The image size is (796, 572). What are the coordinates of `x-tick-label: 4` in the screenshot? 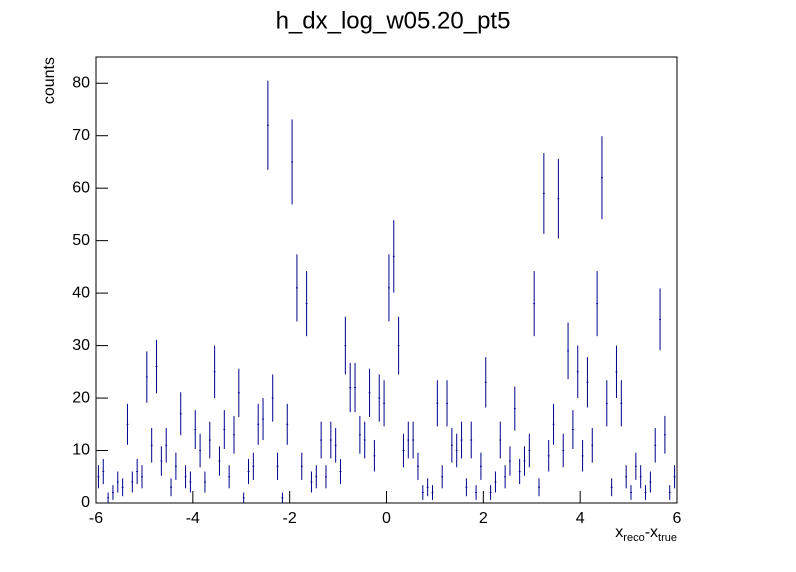 It's located at (580, 518).